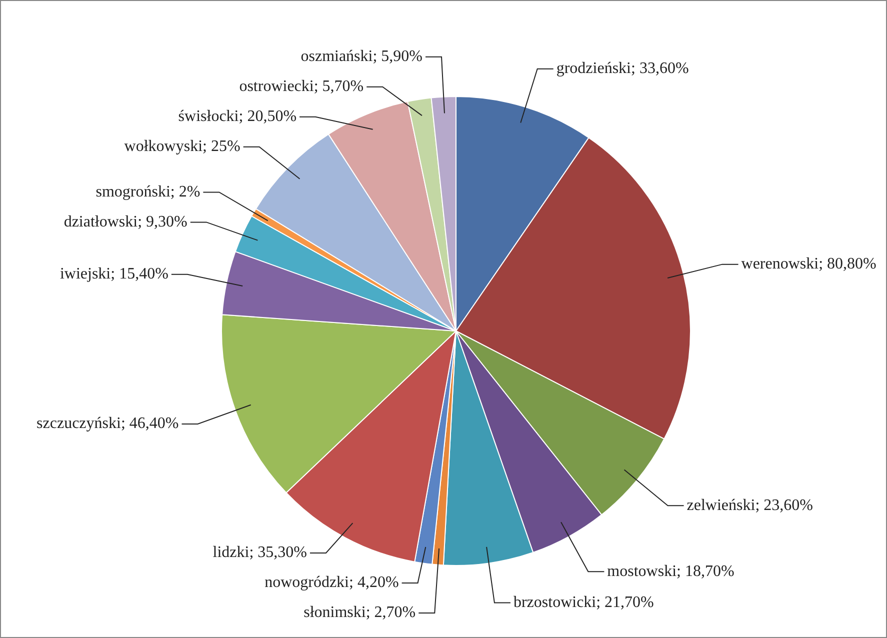 The image size is (887, 638). Describe the element at coordinates (749, 505) in the screenshot. I see `slice-label: zelwieński; 23,60%` at that location.